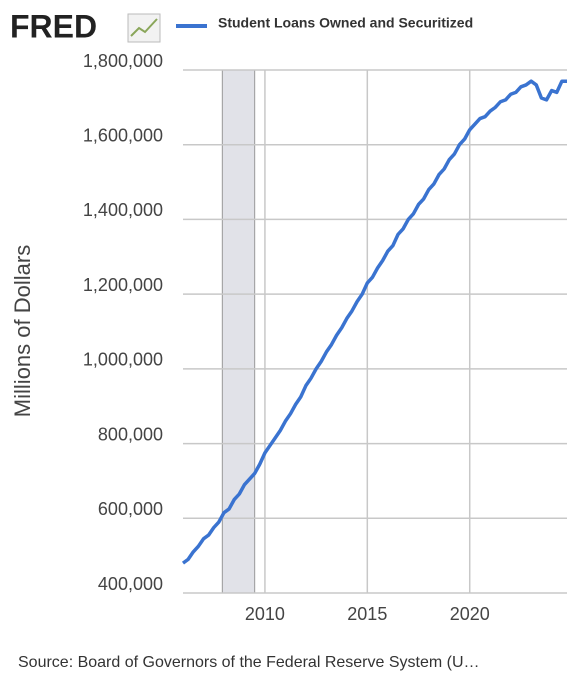 This screenshot has height=680, width=580. What do you see at coordinates (123, 61) in the screenshot?
I see `y-tick-label: 1,800,000` at bounding box center [123, 61].